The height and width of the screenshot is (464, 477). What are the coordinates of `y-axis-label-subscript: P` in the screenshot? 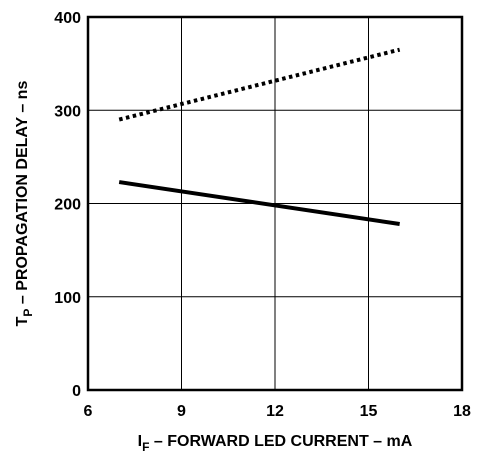 It's located at (28, 313).